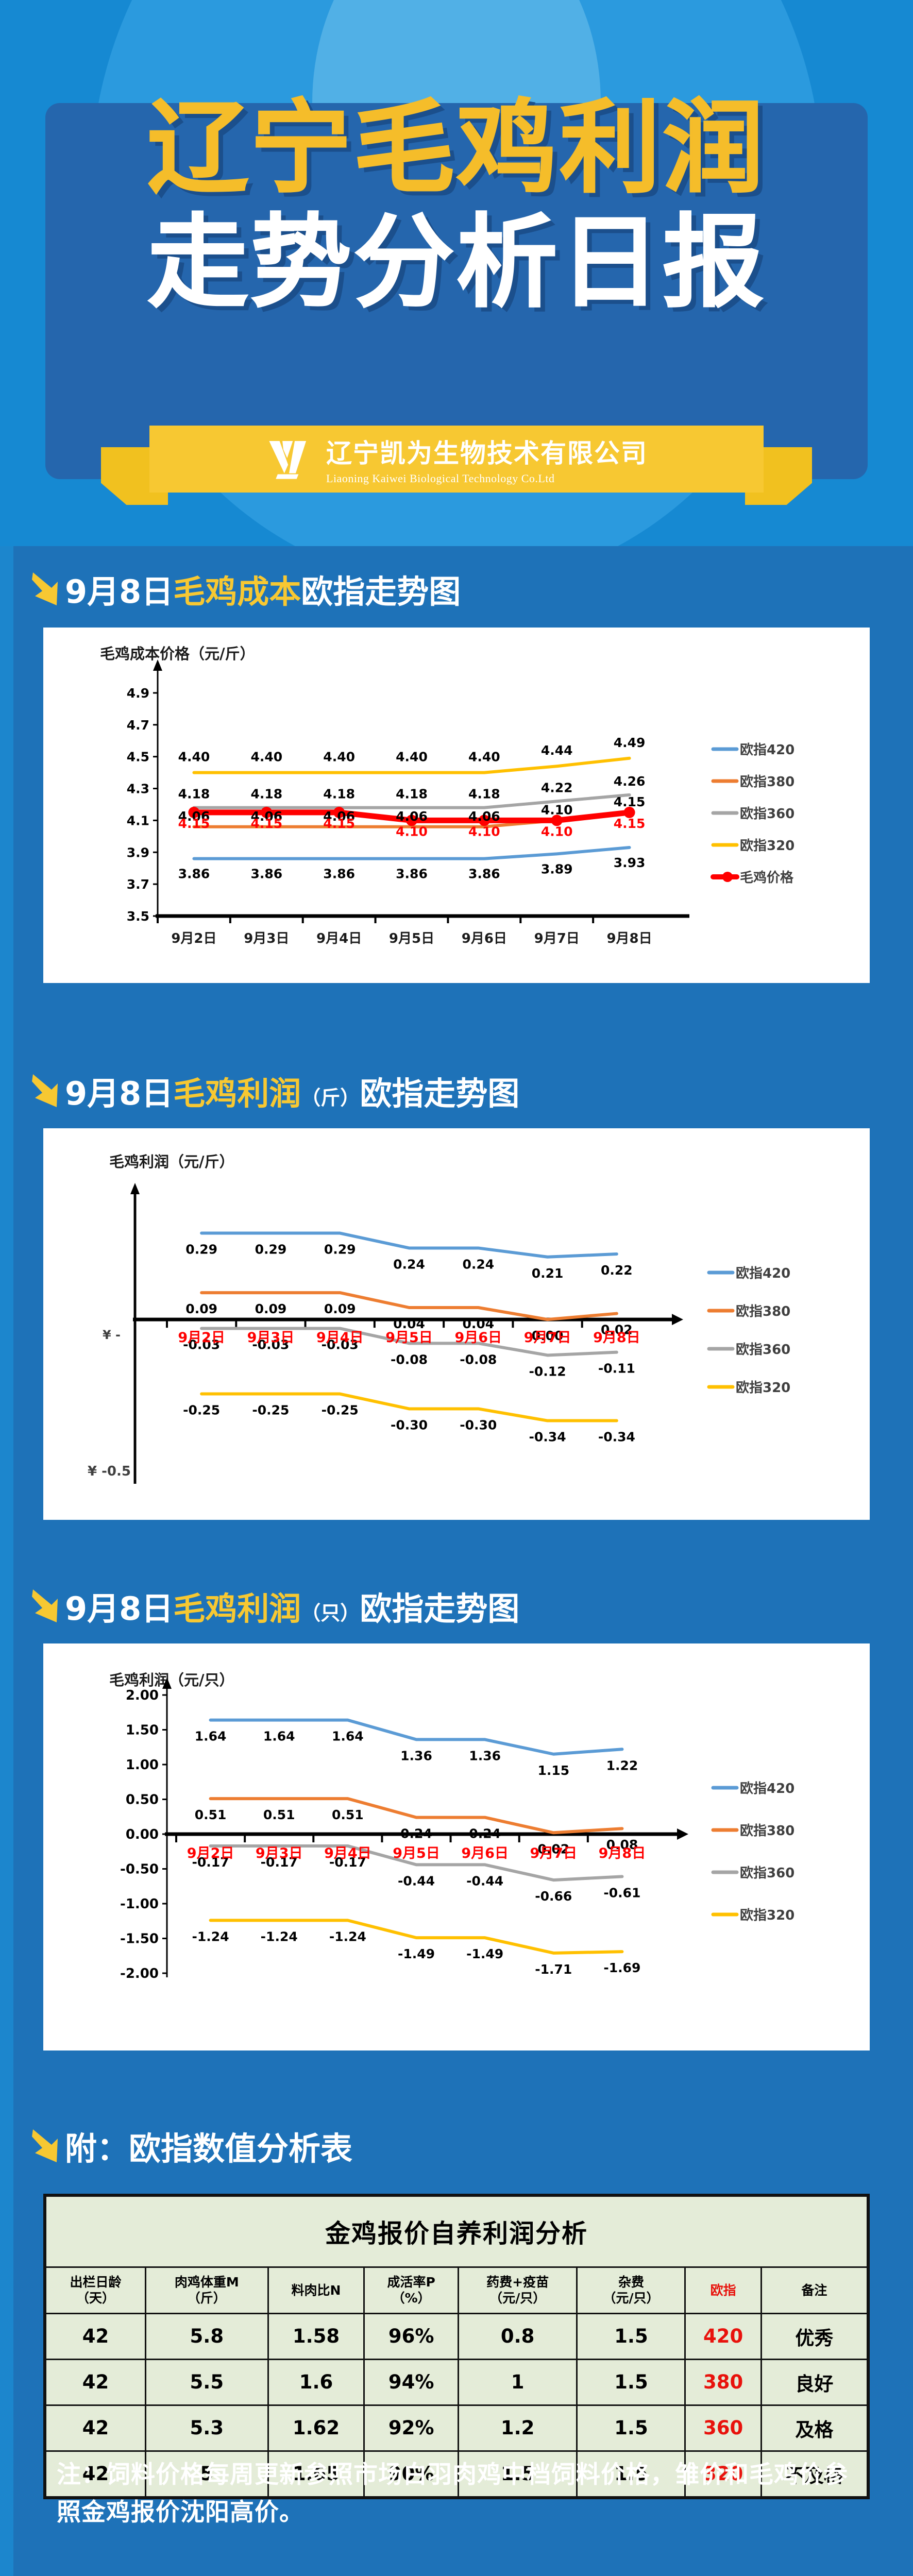 The image size is (913, 2576). Describe the element at coordinates (767, 1873) in the screenshot. I see `chart-legend-label: 欧指360` at that location.